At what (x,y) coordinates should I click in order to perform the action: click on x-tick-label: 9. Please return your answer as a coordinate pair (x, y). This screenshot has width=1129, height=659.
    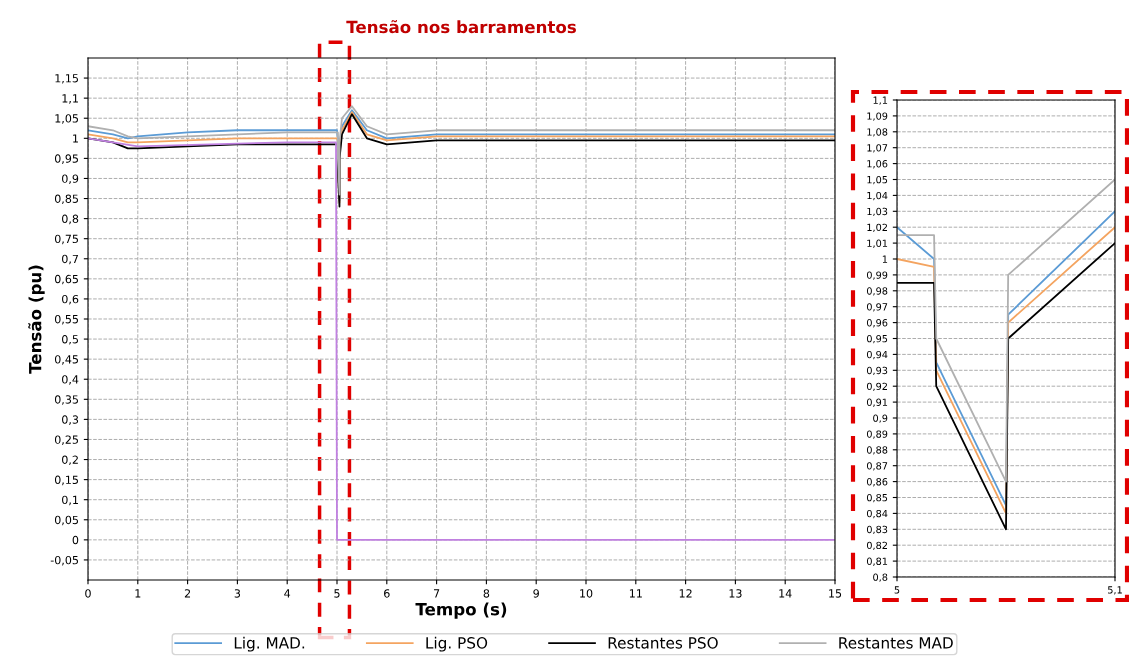
    Looking at the image, I should click on (536, 593).